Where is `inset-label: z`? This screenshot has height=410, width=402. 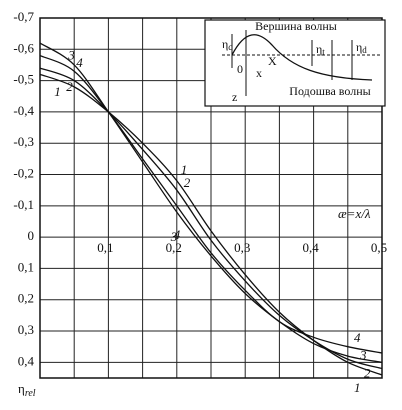 inset-label: z is located at coordinates (234, 97).